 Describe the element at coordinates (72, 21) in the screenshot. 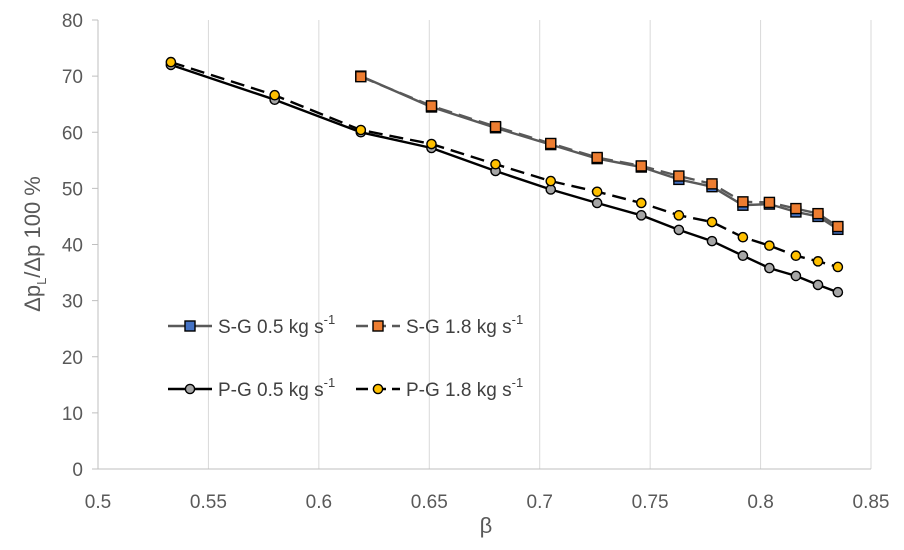

I see `y-tick-label: 80` at that location.